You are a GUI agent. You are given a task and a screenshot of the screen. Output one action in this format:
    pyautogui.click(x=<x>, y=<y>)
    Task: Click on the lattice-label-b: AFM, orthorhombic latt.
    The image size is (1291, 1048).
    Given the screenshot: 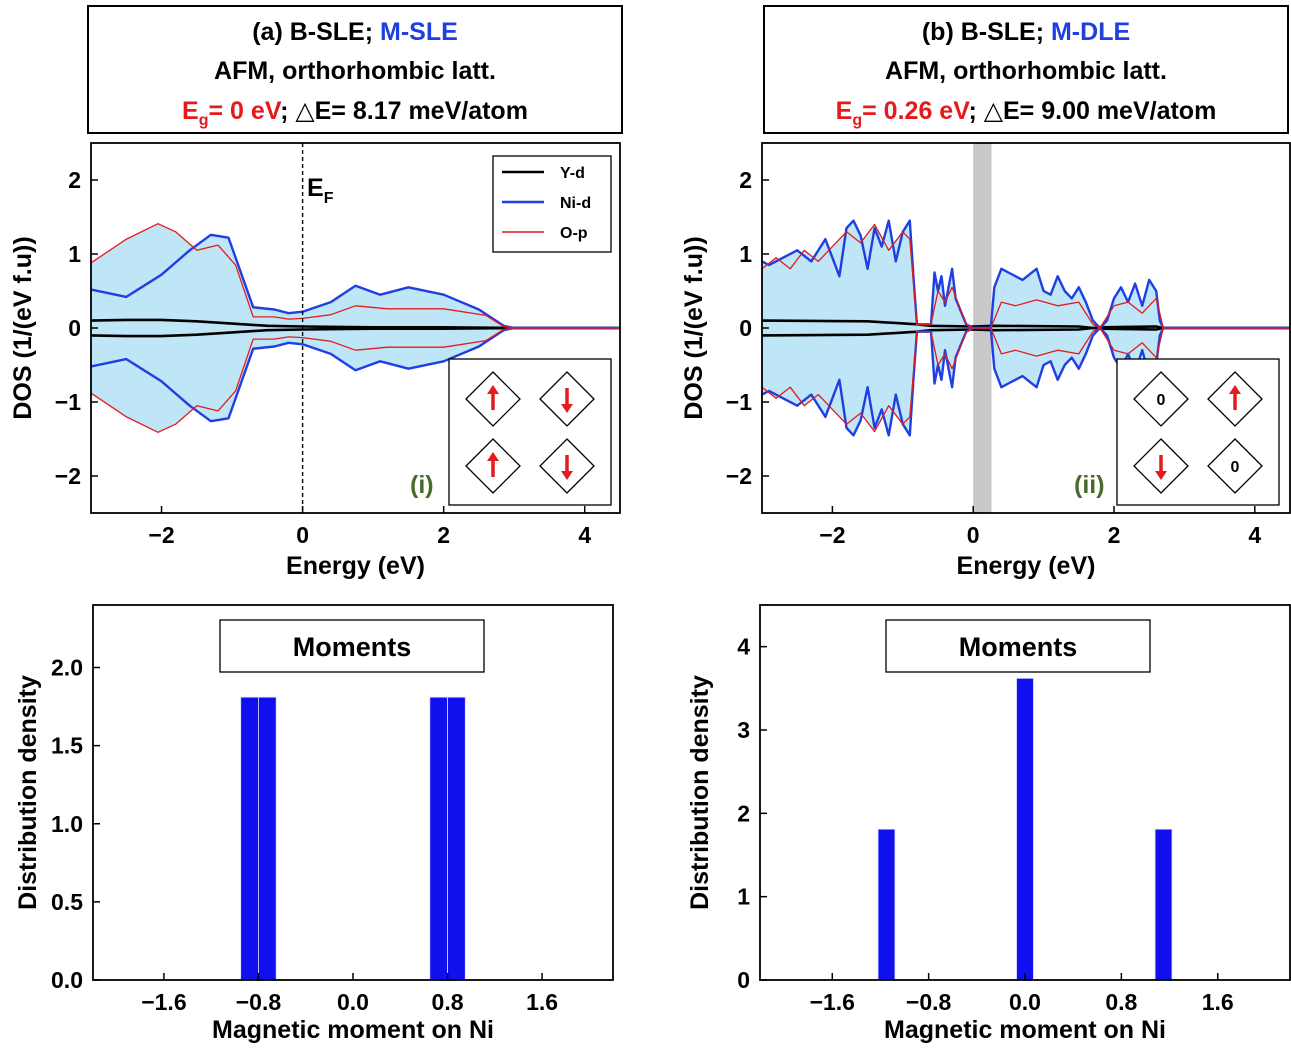 What is the action you would take?
    pyautogui.click(x=1026, y=71)
    